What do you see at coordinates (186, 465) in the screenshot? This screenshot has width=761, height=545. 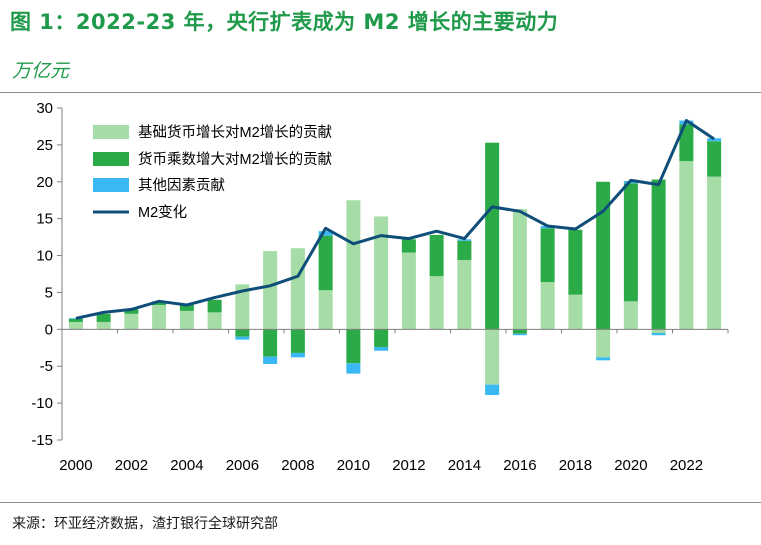 I see `x-tick-label: 2004` at bounding box center [186, 465].